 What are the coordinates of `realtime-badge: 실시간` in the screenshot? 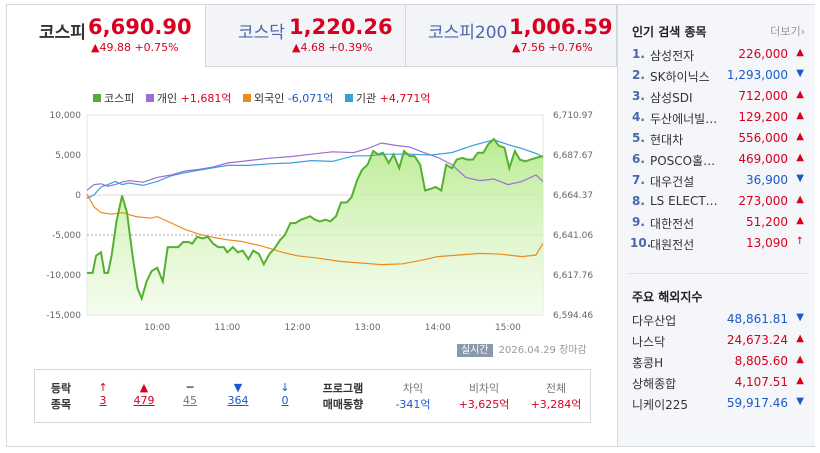 It's located at (475, 350).